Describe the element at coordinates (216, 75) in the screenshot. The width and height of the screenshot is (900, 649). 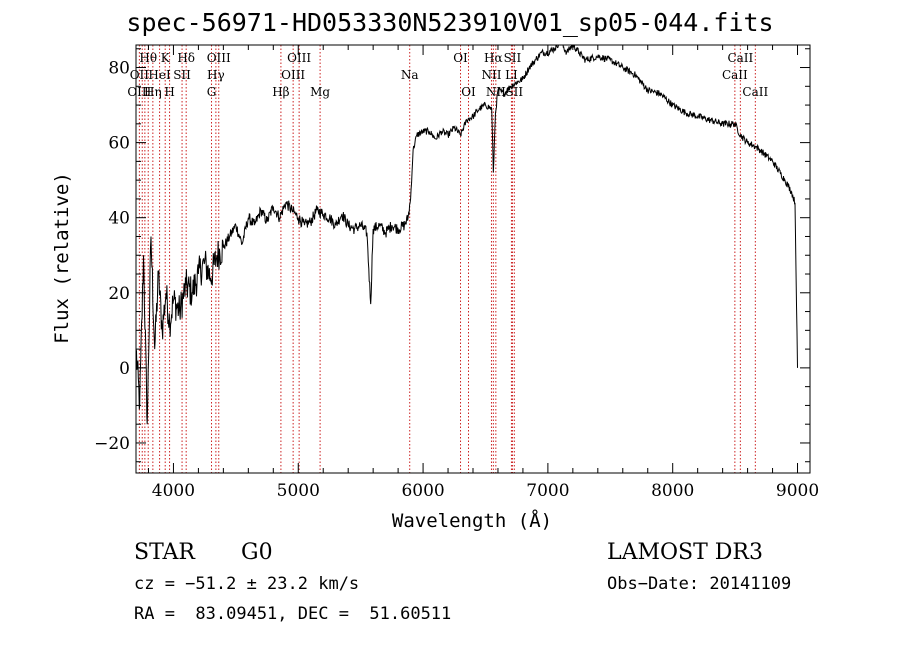
I see `marker-label: Hγ` at that location.